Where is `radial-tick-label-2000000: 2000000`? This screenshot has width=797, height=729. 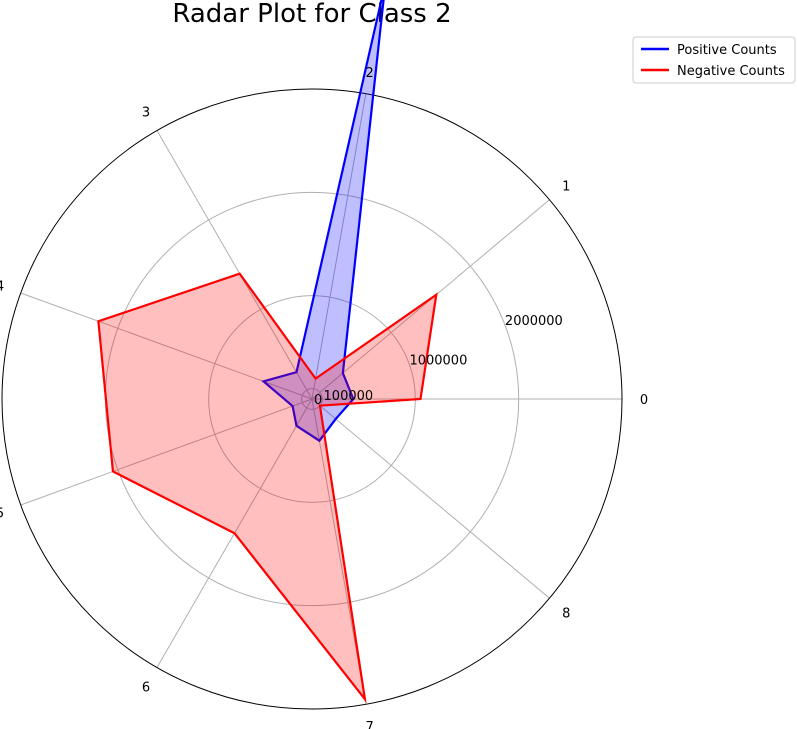 radial-tick-label-2000000: 2000000 is located at coordinates (534, 321).